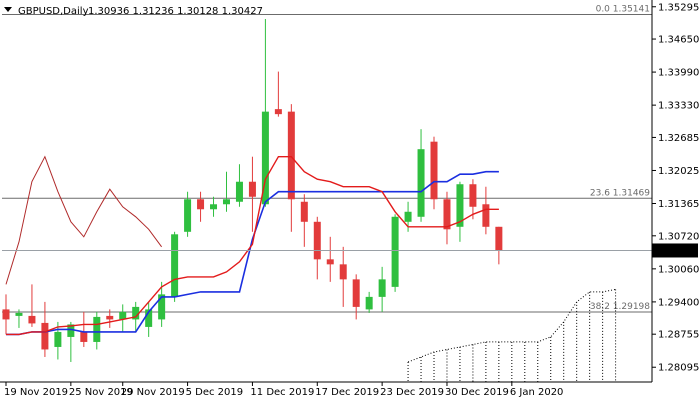 This screenshot has height=400, width=700. Describe the element at coordinates (412, 392) in the screenshot. I see `time-tick-label: 23 Dec 2019` at that location.